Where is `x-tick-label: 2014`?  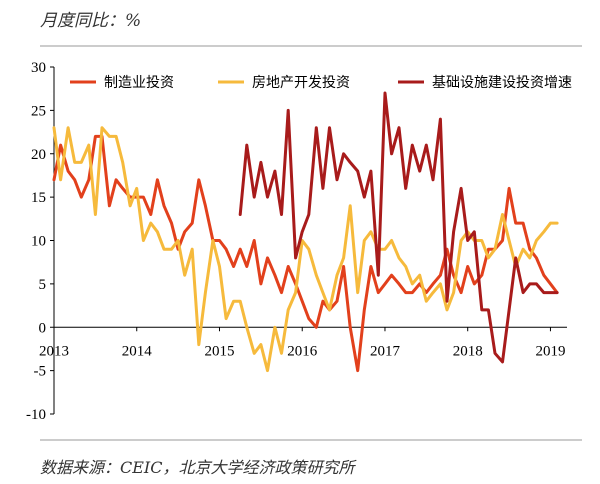
x-tick-label: 2014 is located at coordinates (137, 351).